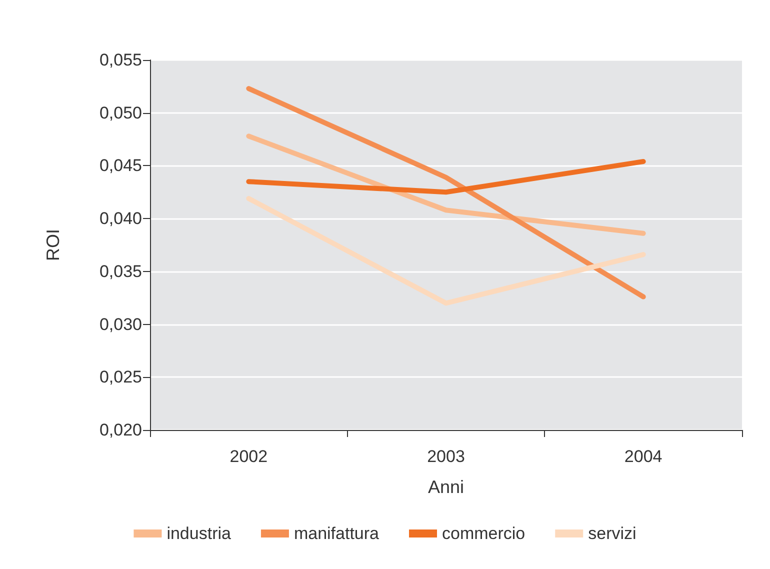  Describe the element at coordinates (120, 218) in the screenshot. I see `y-tick-label: 0,040` at that location.